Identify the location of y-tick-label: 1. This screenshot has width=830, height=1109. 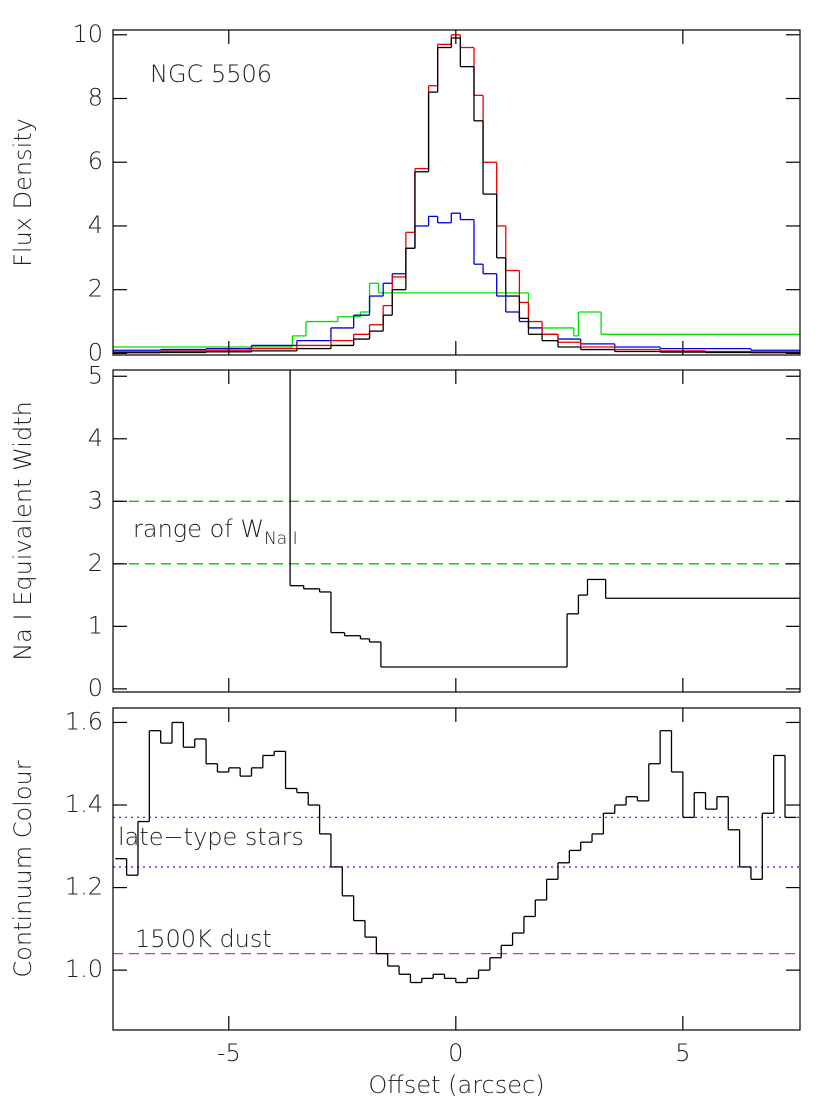
(95, 625).